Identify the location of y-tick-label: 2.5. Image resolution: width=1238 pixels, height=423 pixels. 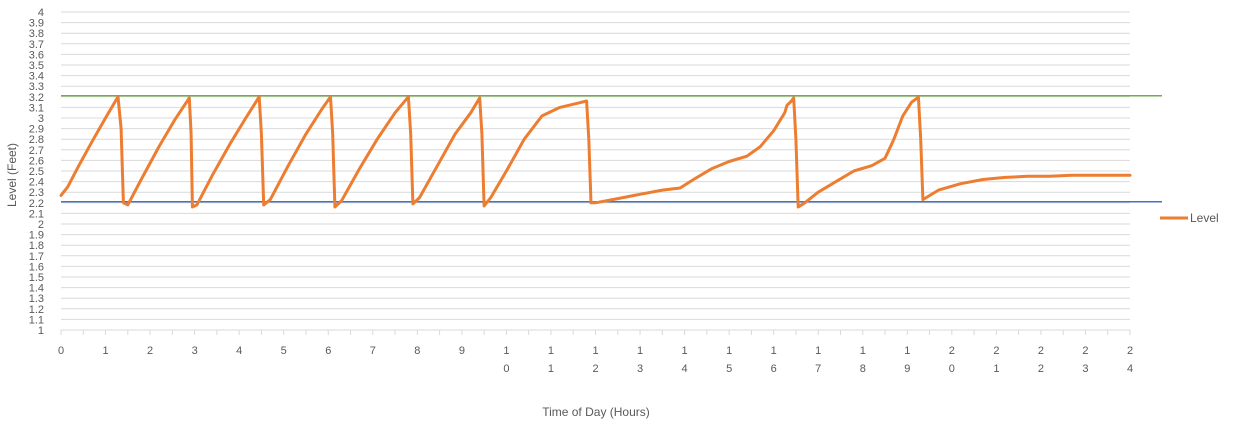
(36, 172).